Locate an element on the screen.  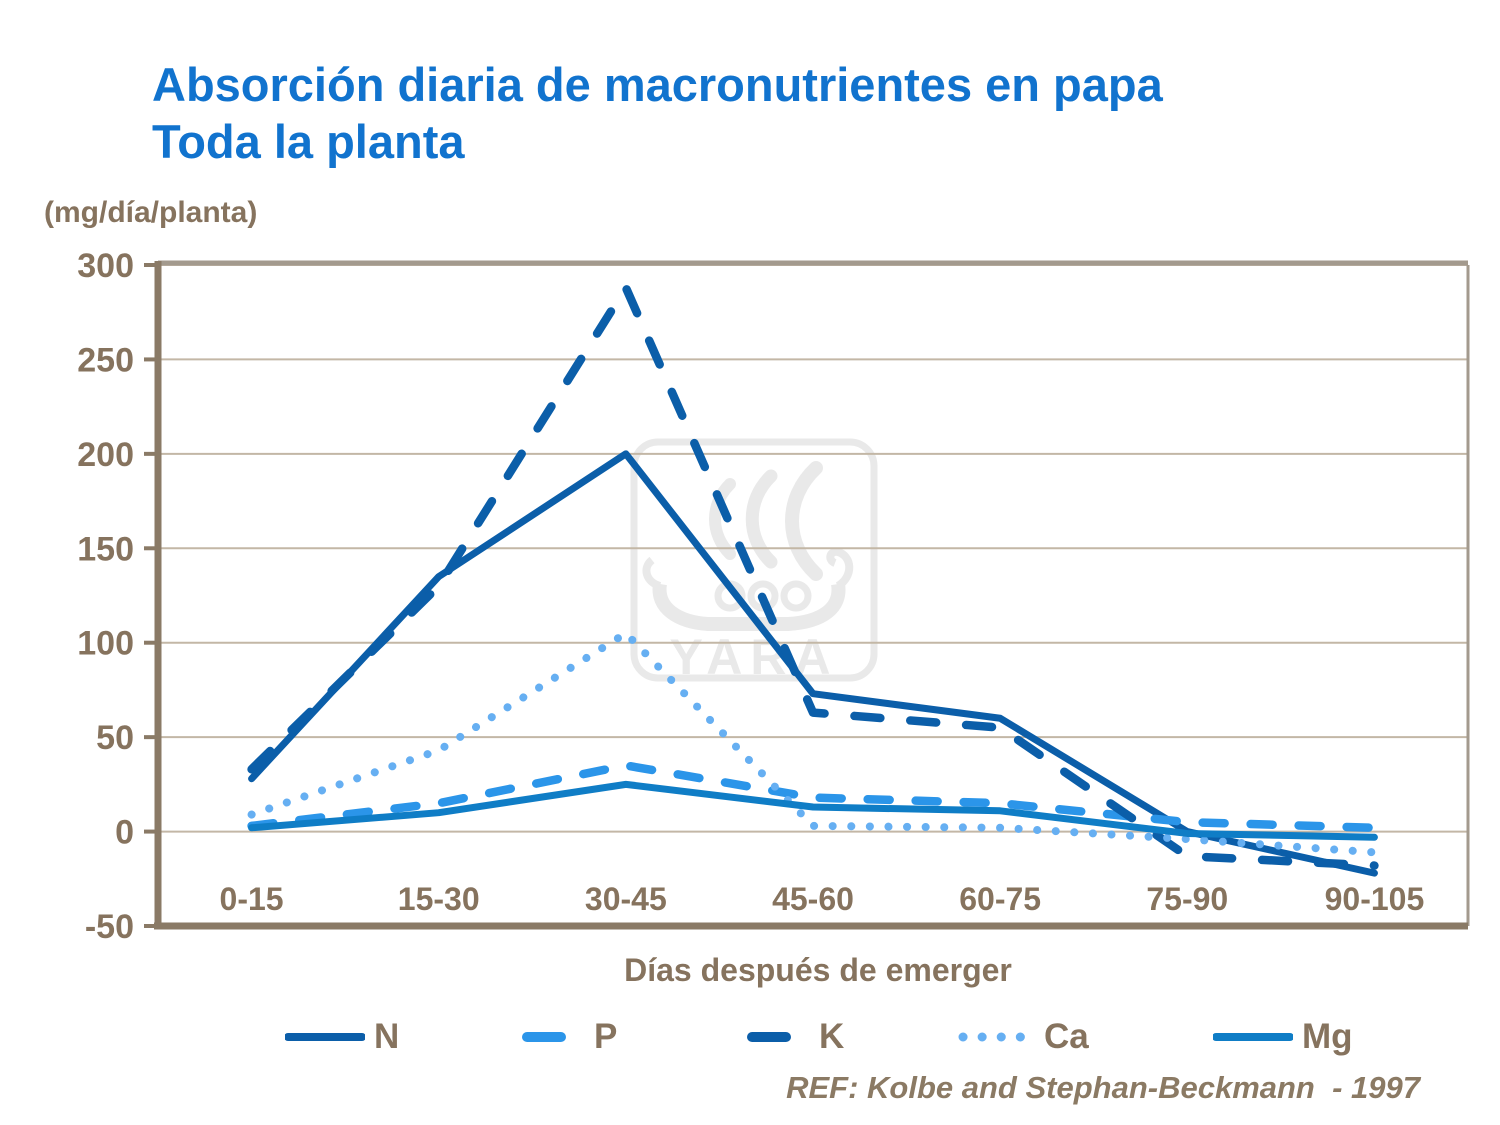
legend-item-P: P is located at coordinates (561, 1037).